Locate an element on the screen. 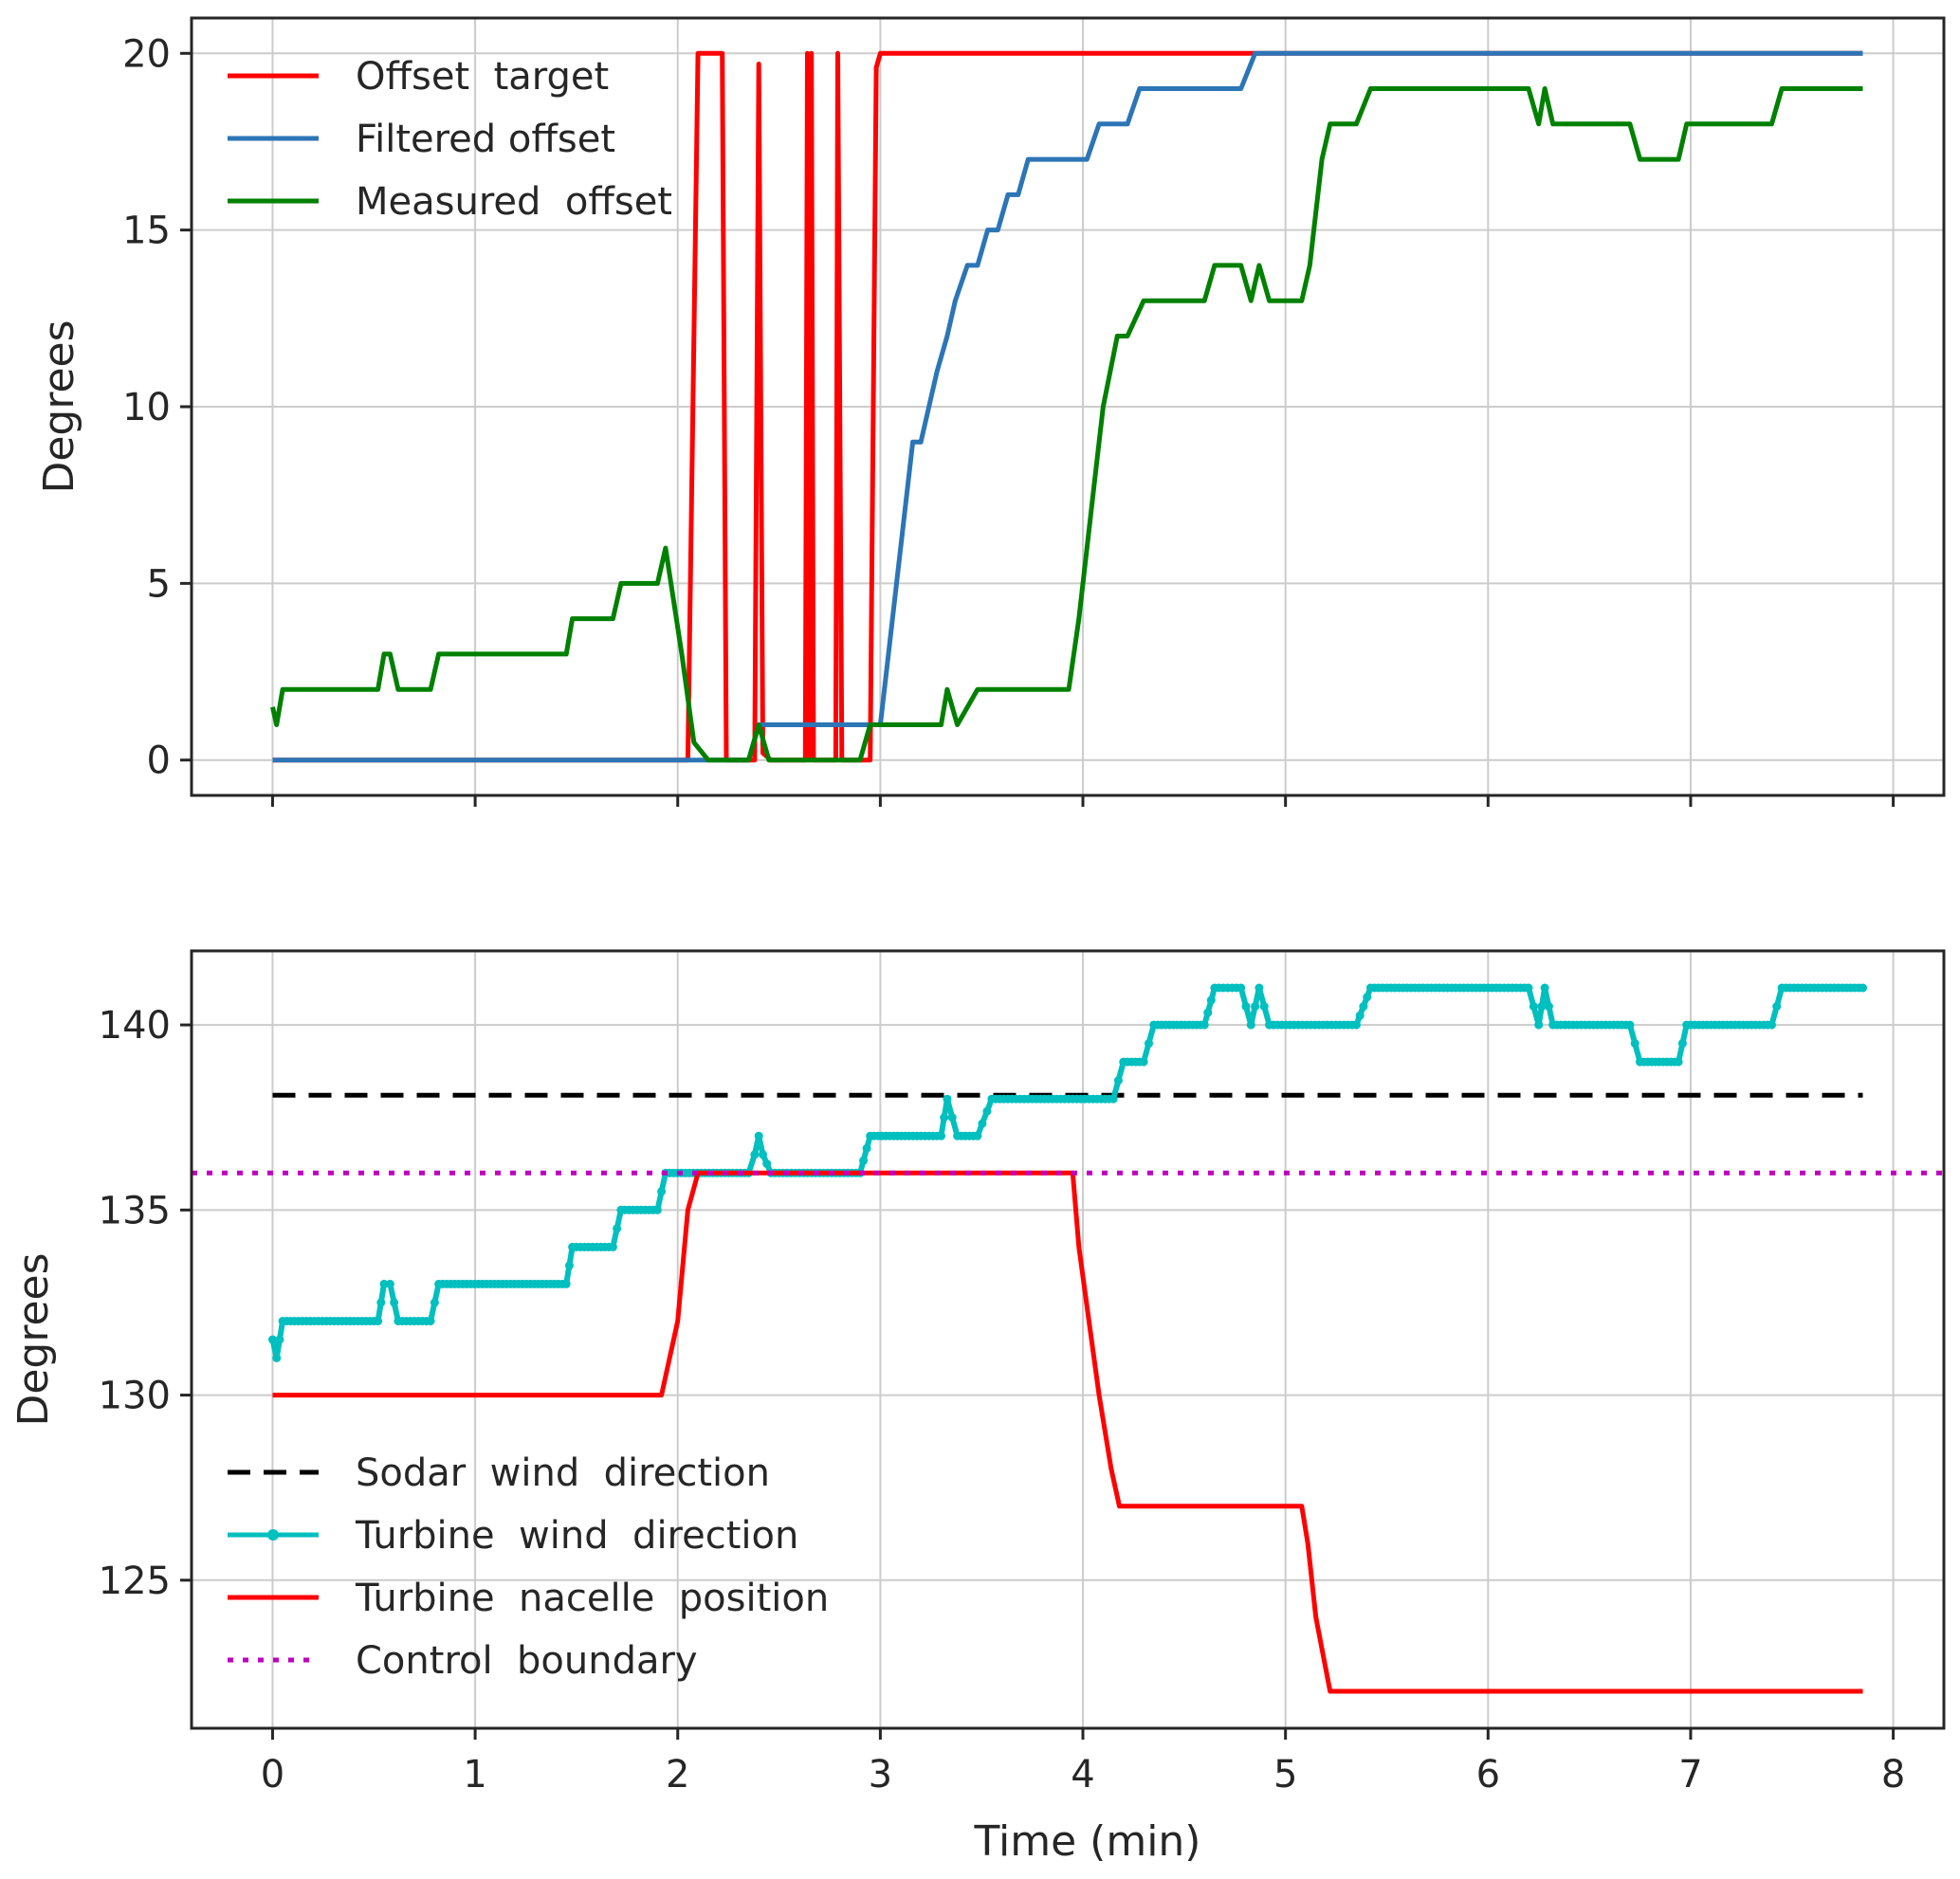 This screenshot has height=1879, width=1960. legend-marker is located at coordinates (273, 1535).